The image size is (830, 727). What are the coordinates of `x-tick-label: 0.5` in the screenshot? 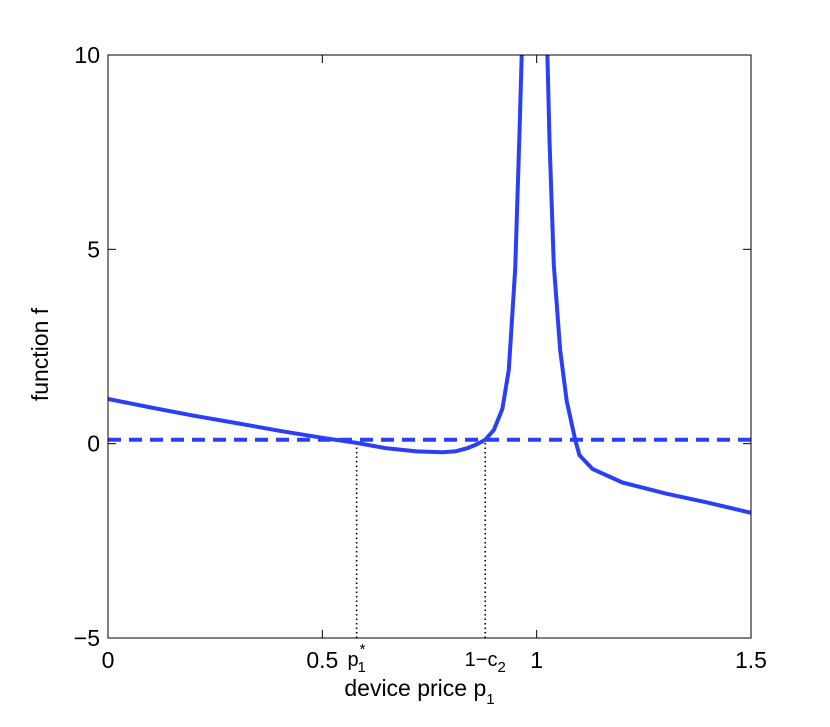 It's located at (322, 660).